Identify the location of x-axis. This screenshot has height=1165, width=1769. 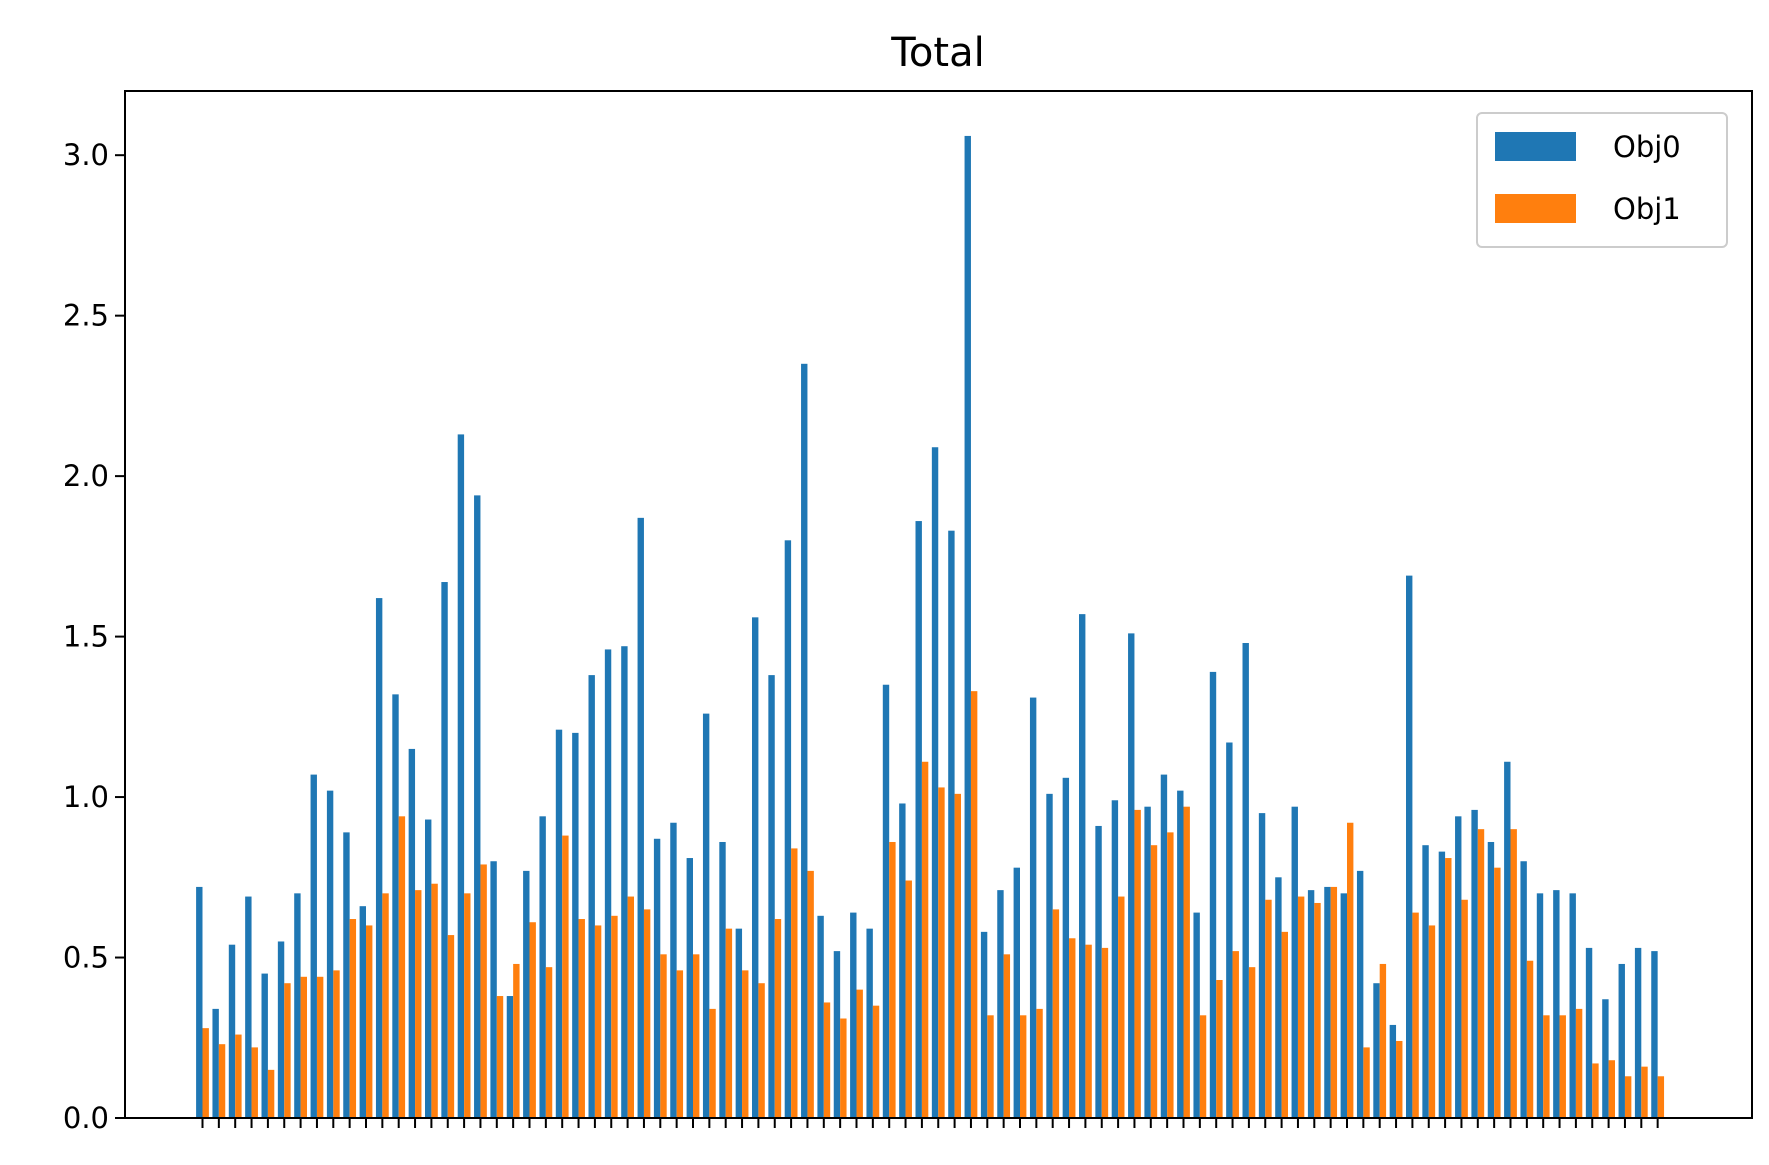
(930, 1123).